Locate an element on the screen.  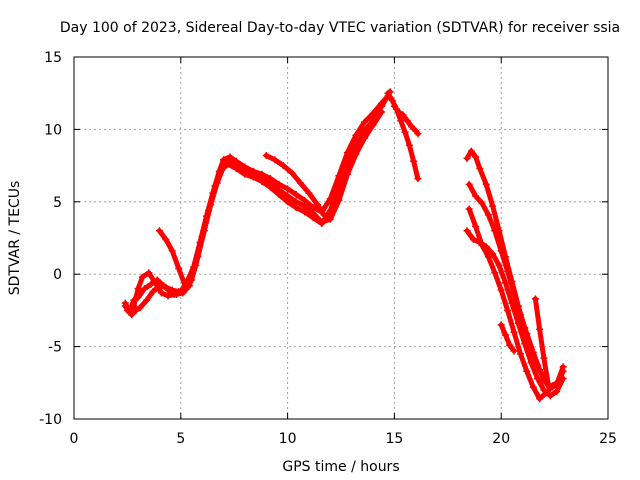
y-axis-title: SDTVAR / TECUs is located at coordinates (15, 238).